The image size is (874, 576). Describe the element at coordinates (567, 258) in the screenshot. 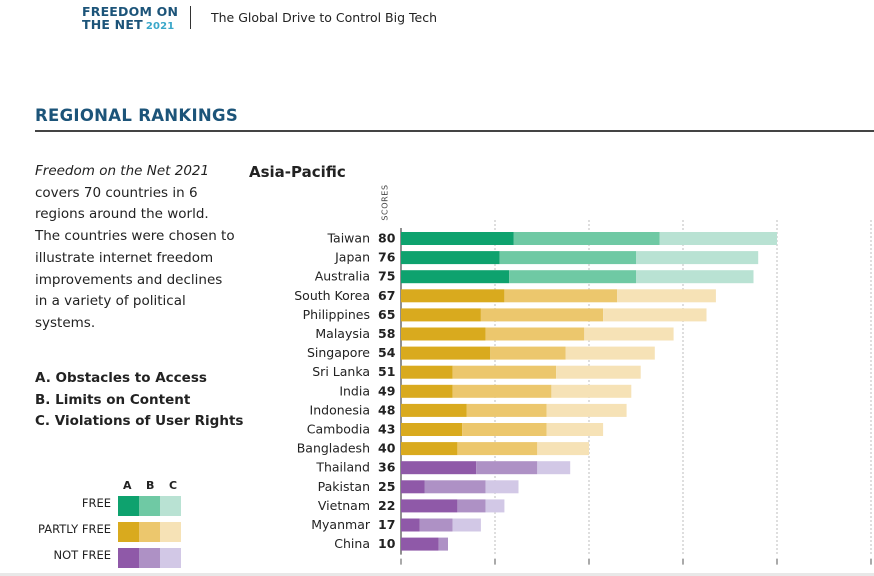

I see `bar-japan-b` at that location.